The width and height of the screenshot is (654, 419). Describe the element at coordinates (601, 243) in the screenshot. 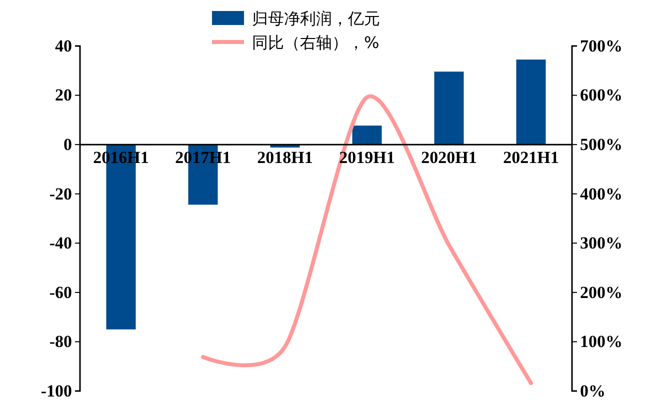

I see `y2-tick-label: 300%` at that location.